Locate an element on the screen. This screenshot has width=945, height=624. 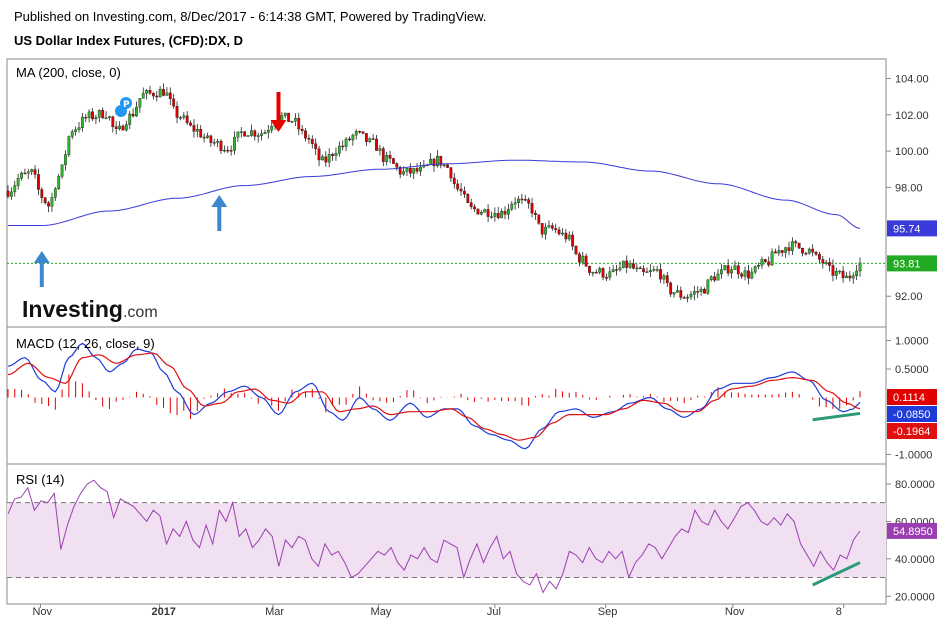
rsi-value-tag-bg is located at coordinates (912, 530).